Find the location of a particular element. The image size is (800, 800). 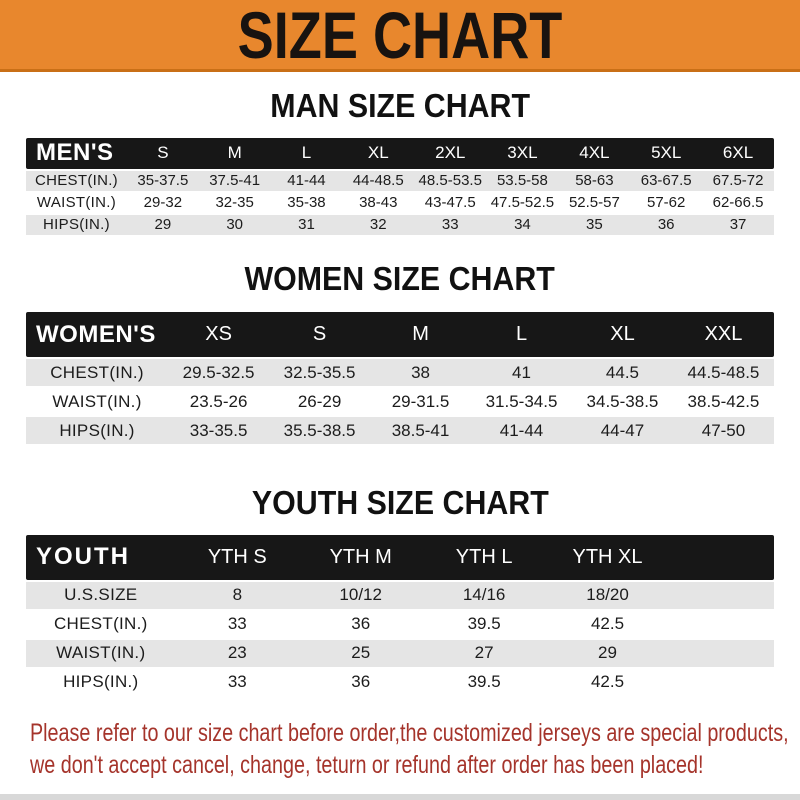

size-col-header: XXL is located at coordinates (723, 335).